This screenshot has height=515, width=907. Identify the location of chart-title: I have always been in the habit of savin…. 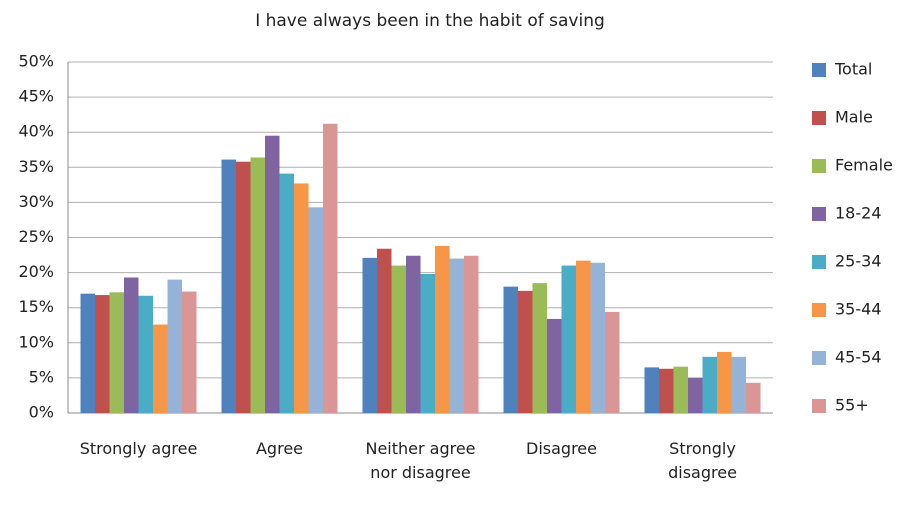
(430, 21).